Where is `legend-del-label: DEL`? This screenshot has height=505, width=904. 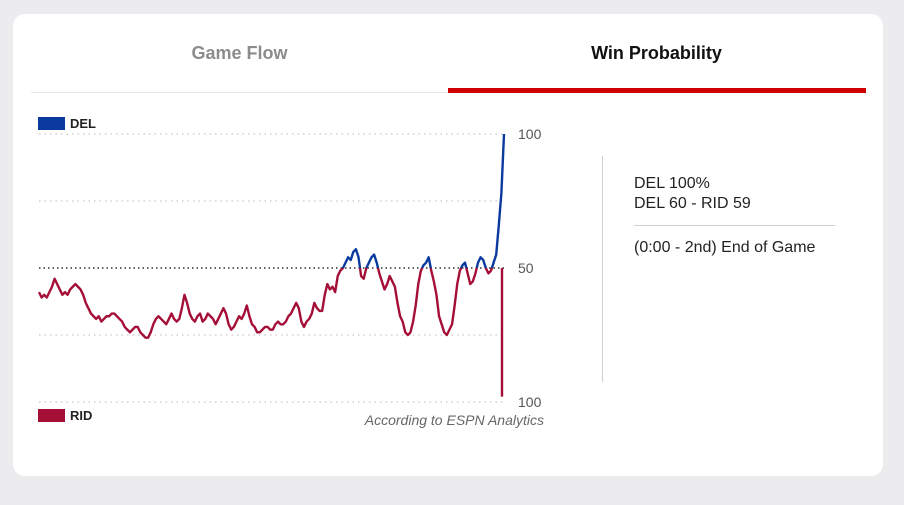 legend-del-label: DEL is located at coordinates (83, 123).